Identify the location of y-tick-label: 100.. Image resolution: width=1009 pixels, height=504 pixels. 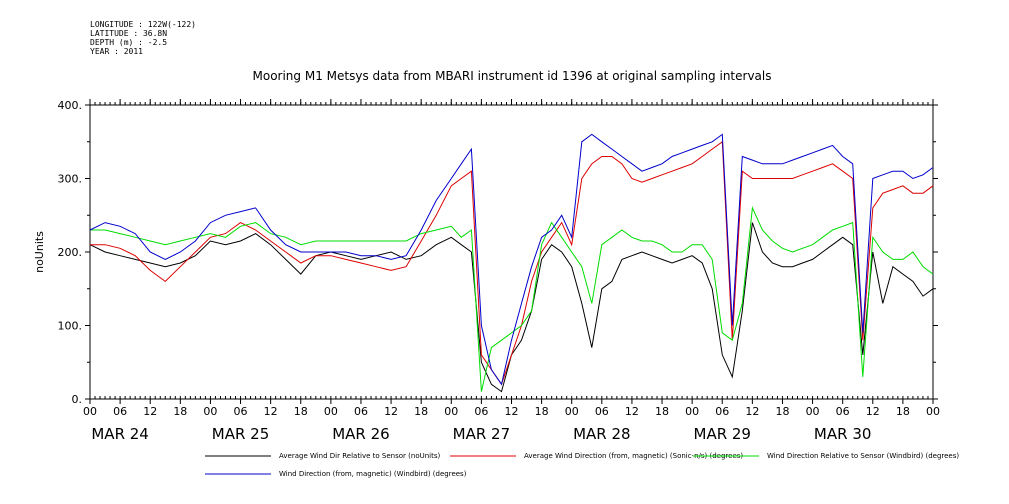
(70, 326).